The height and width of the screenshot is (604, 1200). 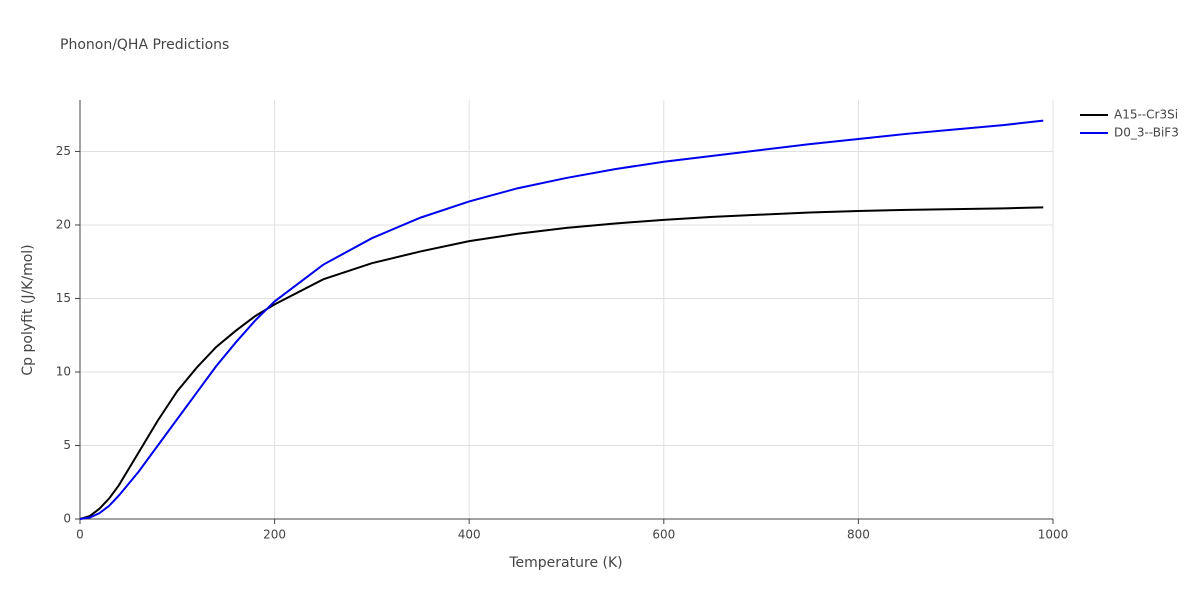 I want to click on y-axis-title: Cp polyfit (J/K/mol), so click(x=28, y=309).